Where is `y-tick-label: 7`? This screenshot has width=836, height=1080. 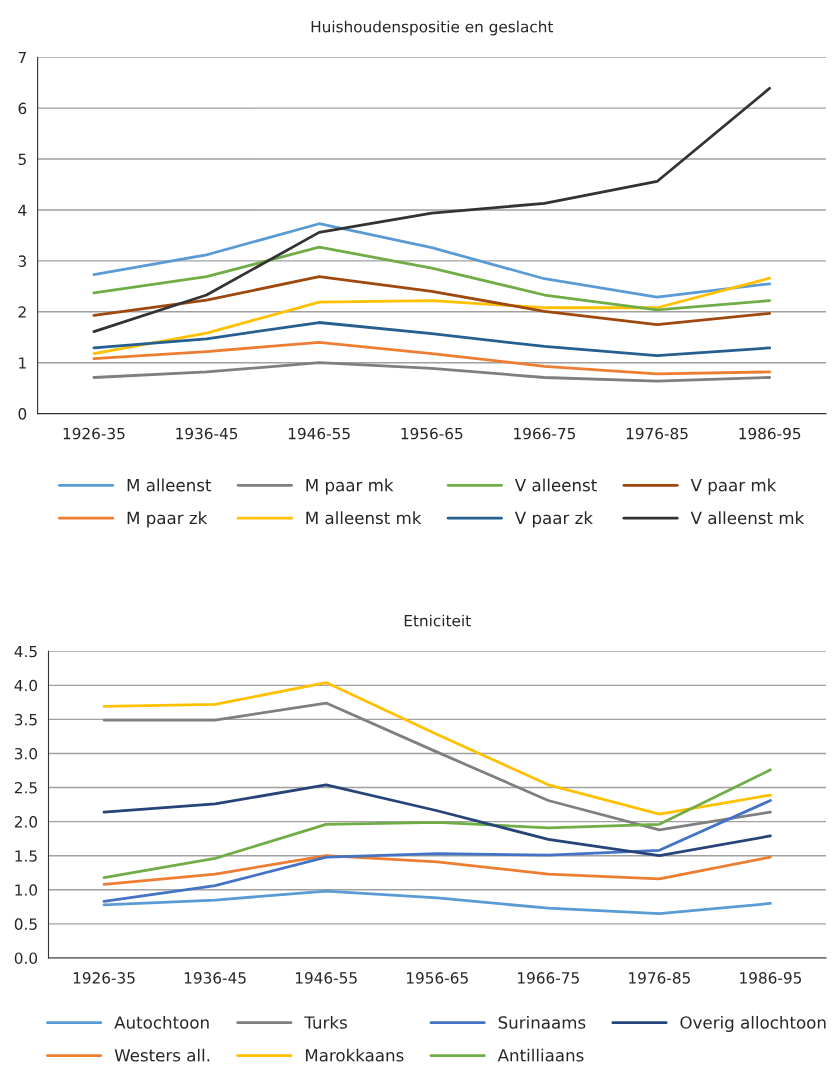 y-tick-label: 7 is located at coordinates (22, 57).